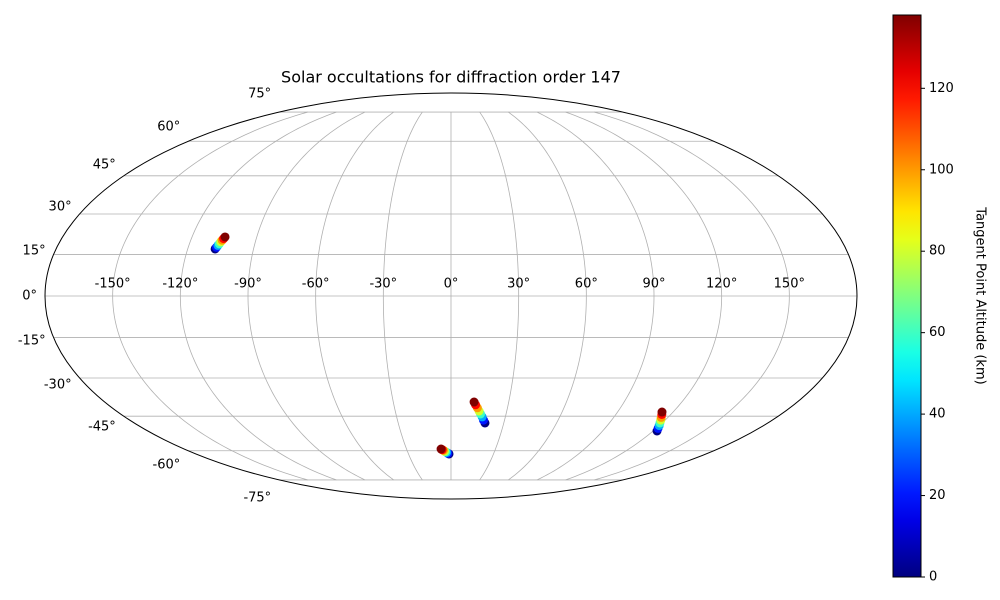 Image resolution: width=1000 pixels, height=600 pixels. Describe the element at coordinates (941, 88) in the screenshot. I see `colorbar-tick-label: 120` at that location.